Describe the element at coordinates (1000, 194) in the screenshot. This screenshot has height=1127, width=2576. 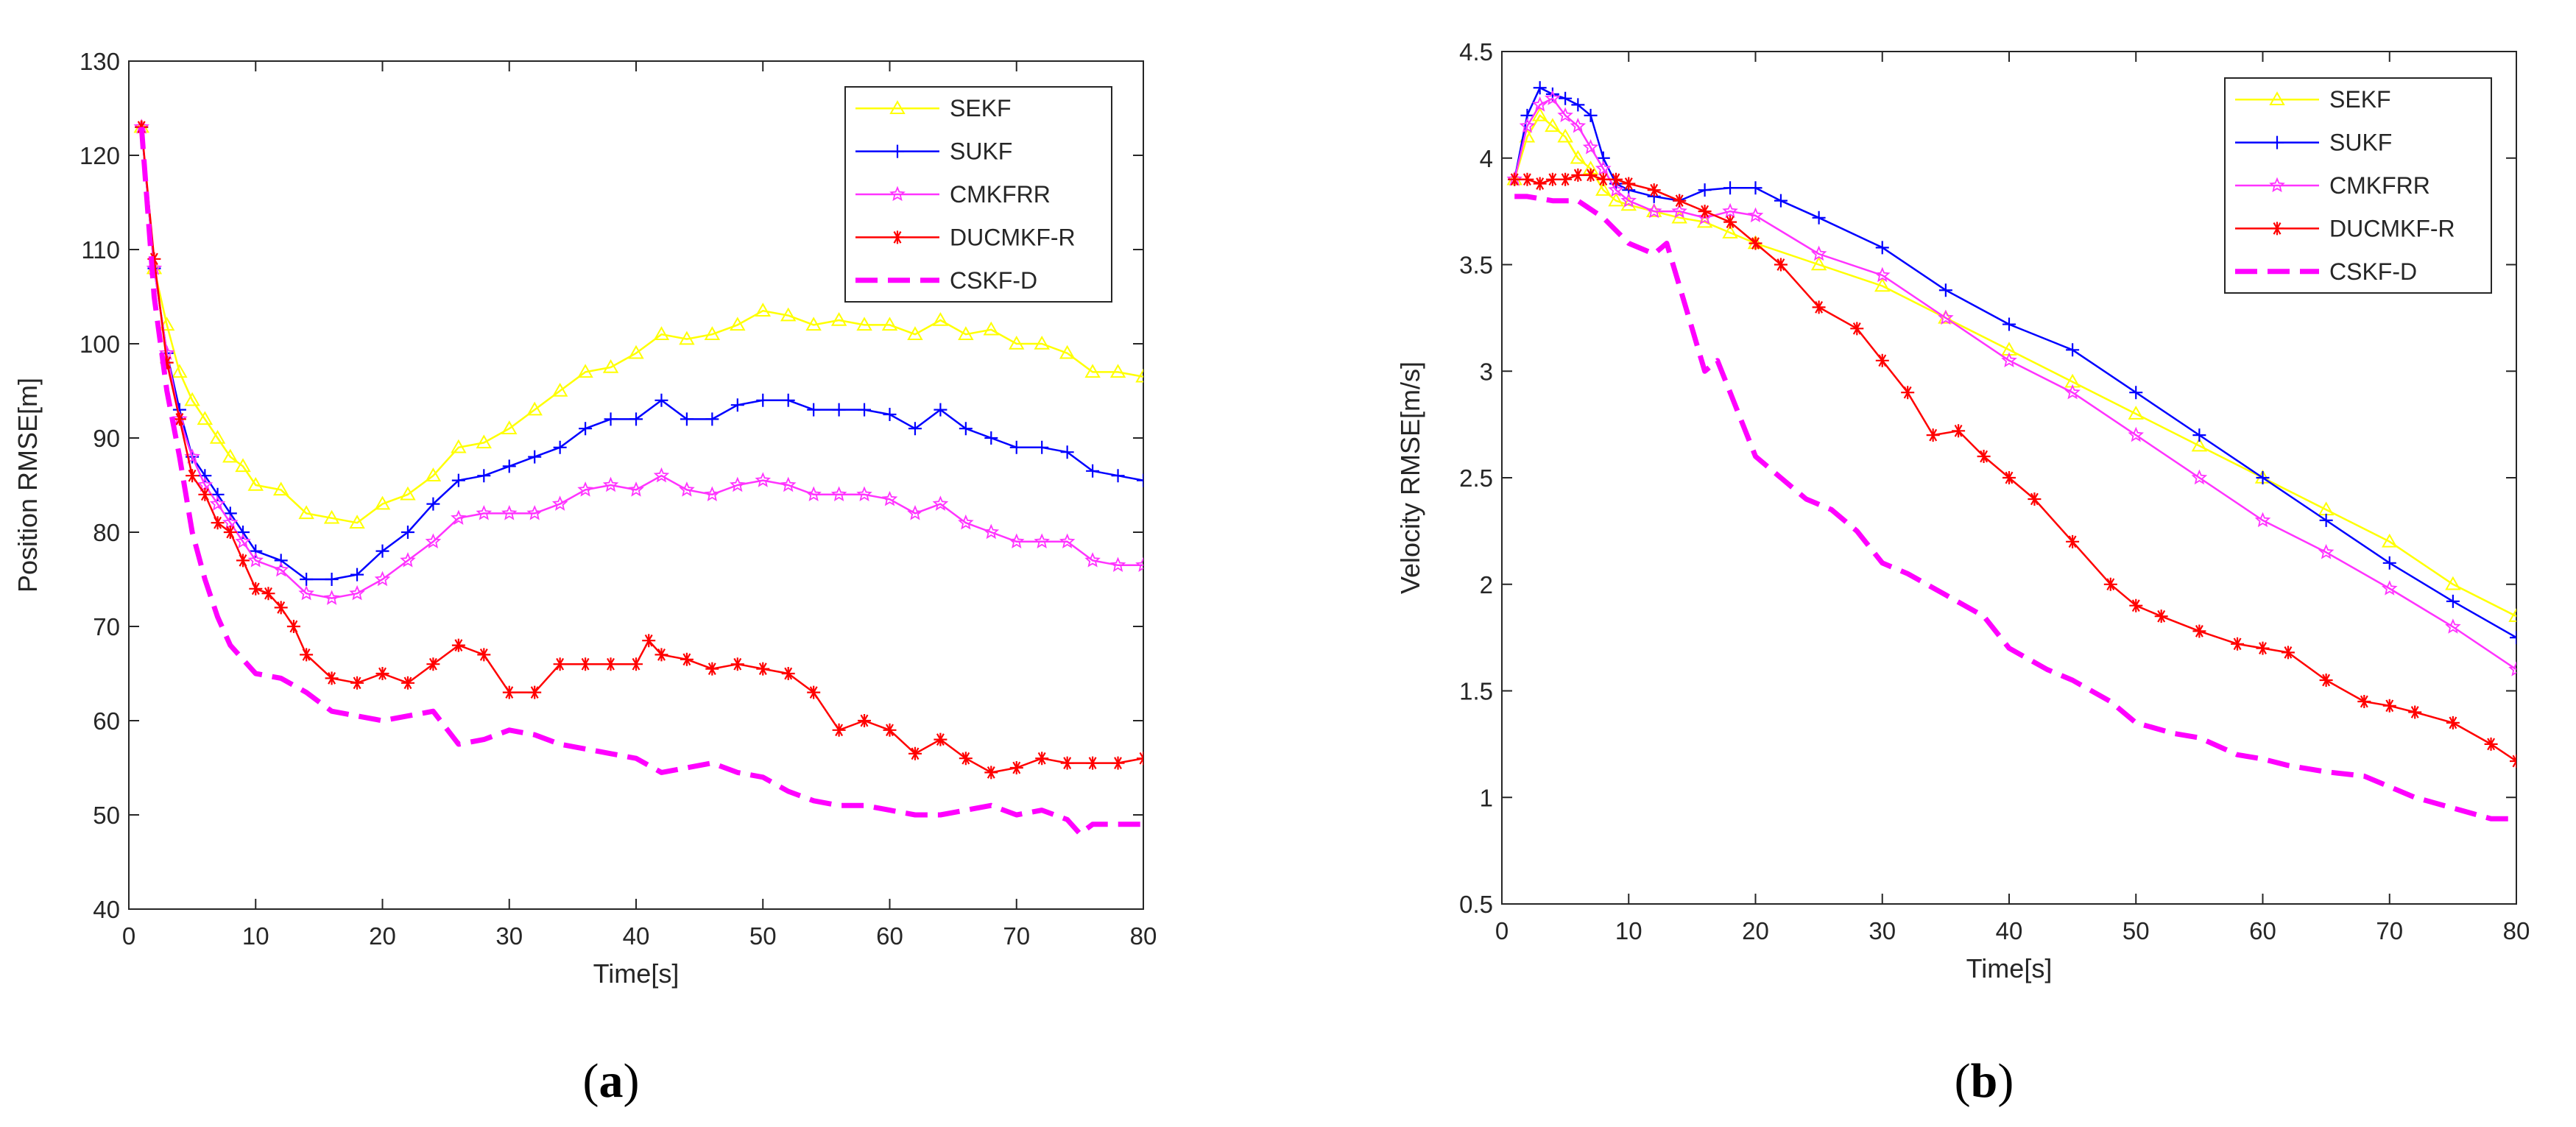
I see `panel-a-legend-label-cmkfrr: CMKFRR` at that location.